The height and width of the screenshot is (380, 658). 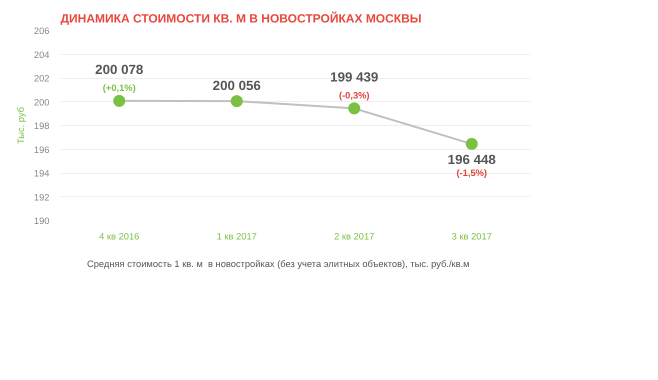 What do you see at coordinates (119, 87) in the screenshot?
I see `annotation: (+0,1%)` at bounding box center [119, 87].